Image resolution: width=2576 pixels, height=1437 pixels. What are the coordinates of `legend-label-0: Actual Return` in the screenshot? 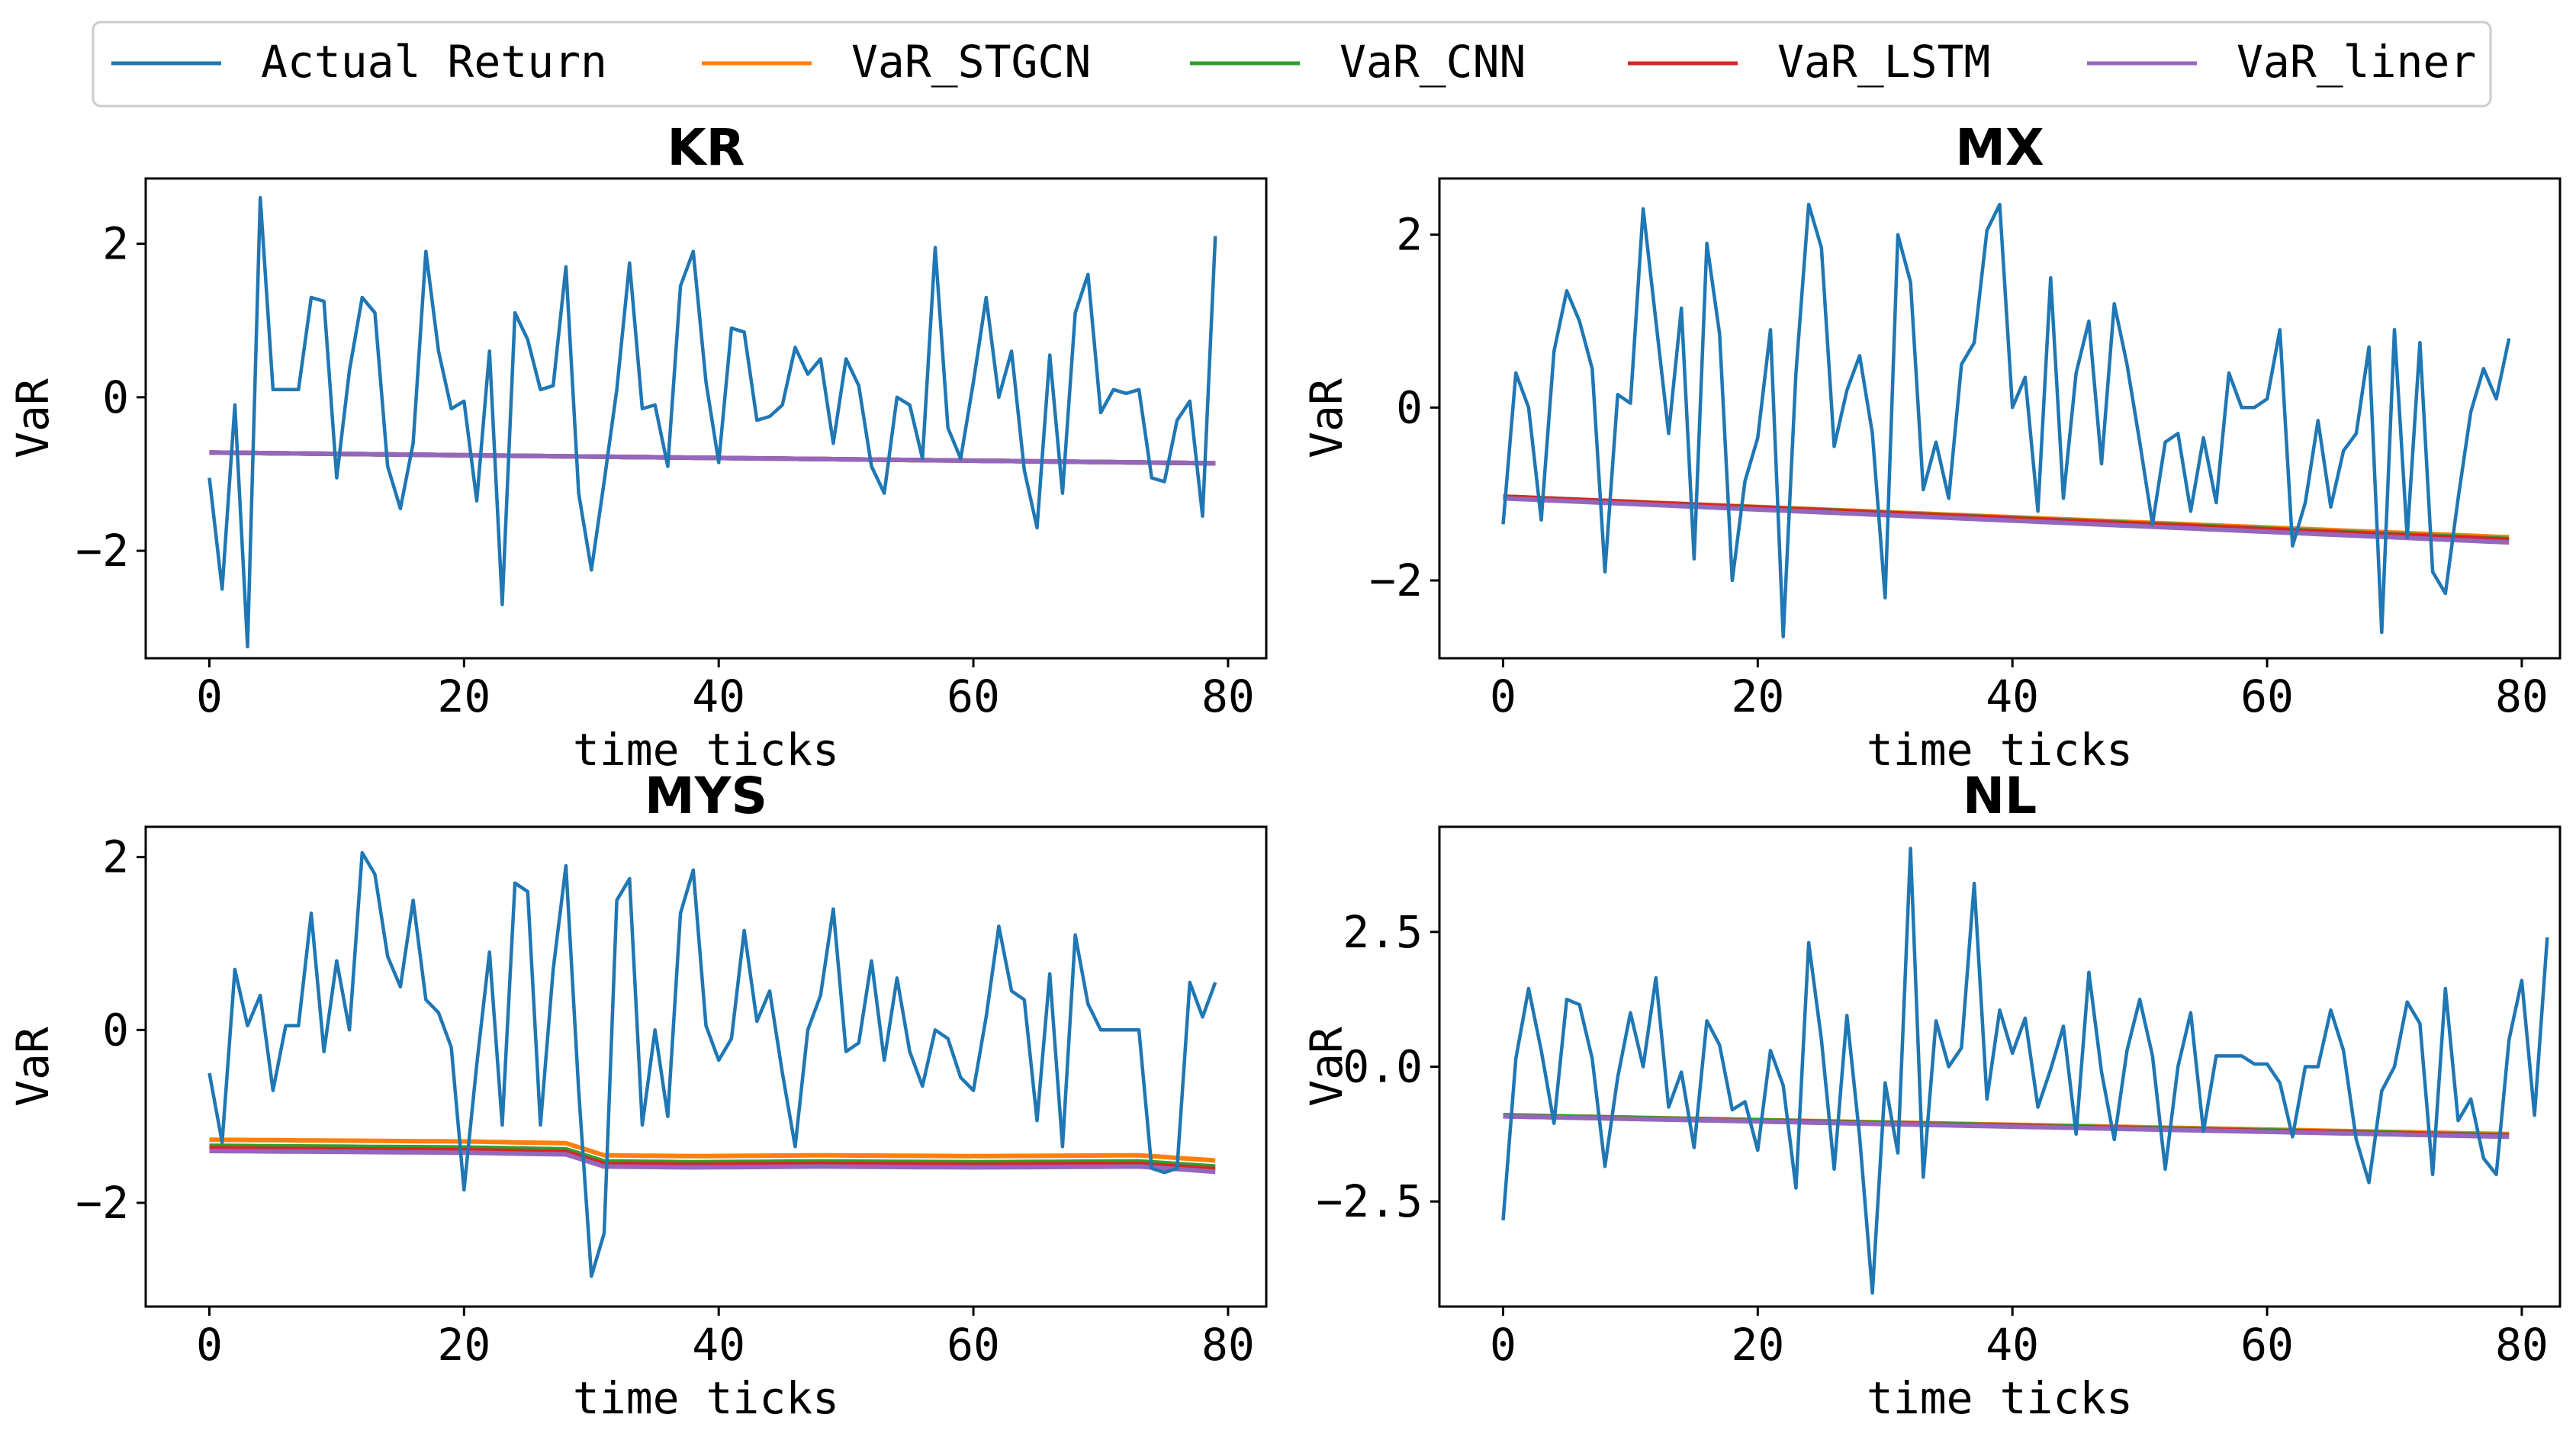 It's located at (434, 62).